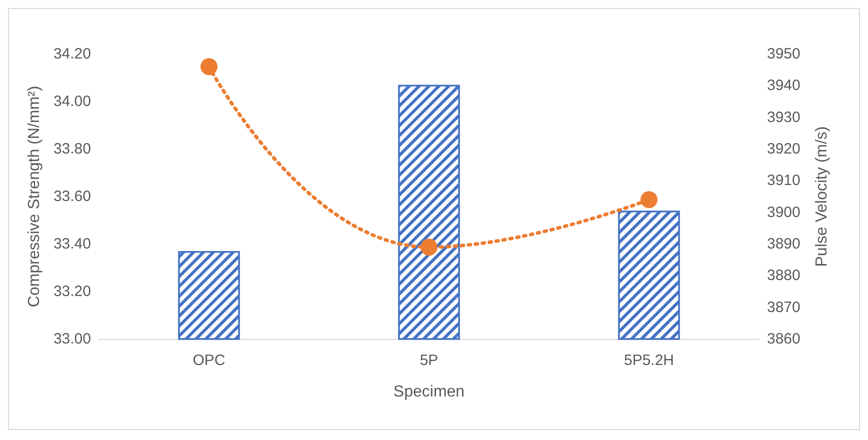 The image size is (868, 440). What do you see at coordinates (72, 291) in the screenshot?
I see `y-tick-label: 33.20` at bounding box center [72, 291].